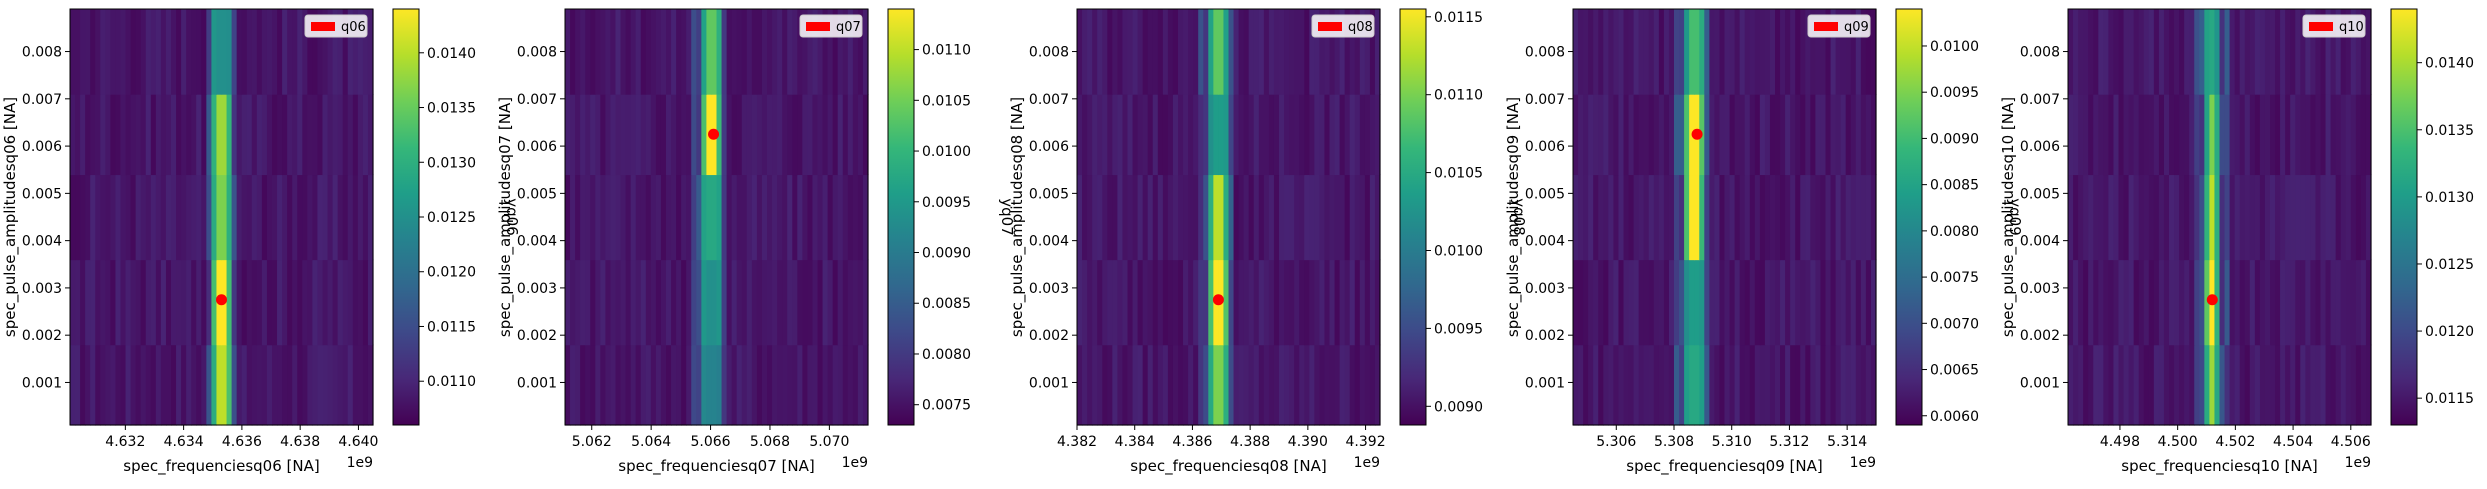  What do you see at coordinates (1545, 147) in the screenshot?
I see `y-tick-label: 0.006` at bounding box center [1545, 147].